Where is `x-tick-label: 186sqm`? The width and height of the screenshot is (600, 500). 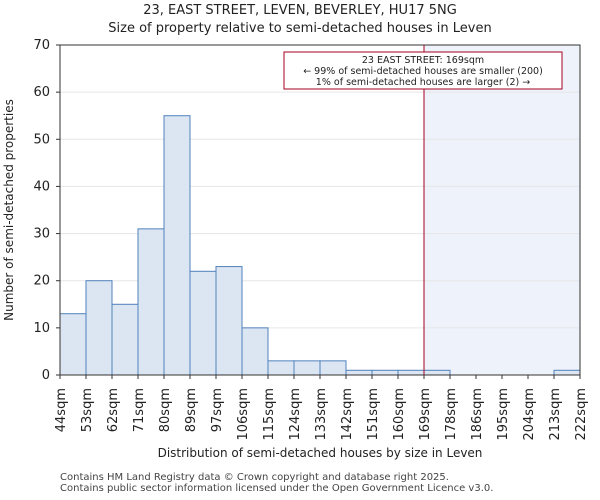
x-tick-label: 186sqm is located at coordinates (477, 414).